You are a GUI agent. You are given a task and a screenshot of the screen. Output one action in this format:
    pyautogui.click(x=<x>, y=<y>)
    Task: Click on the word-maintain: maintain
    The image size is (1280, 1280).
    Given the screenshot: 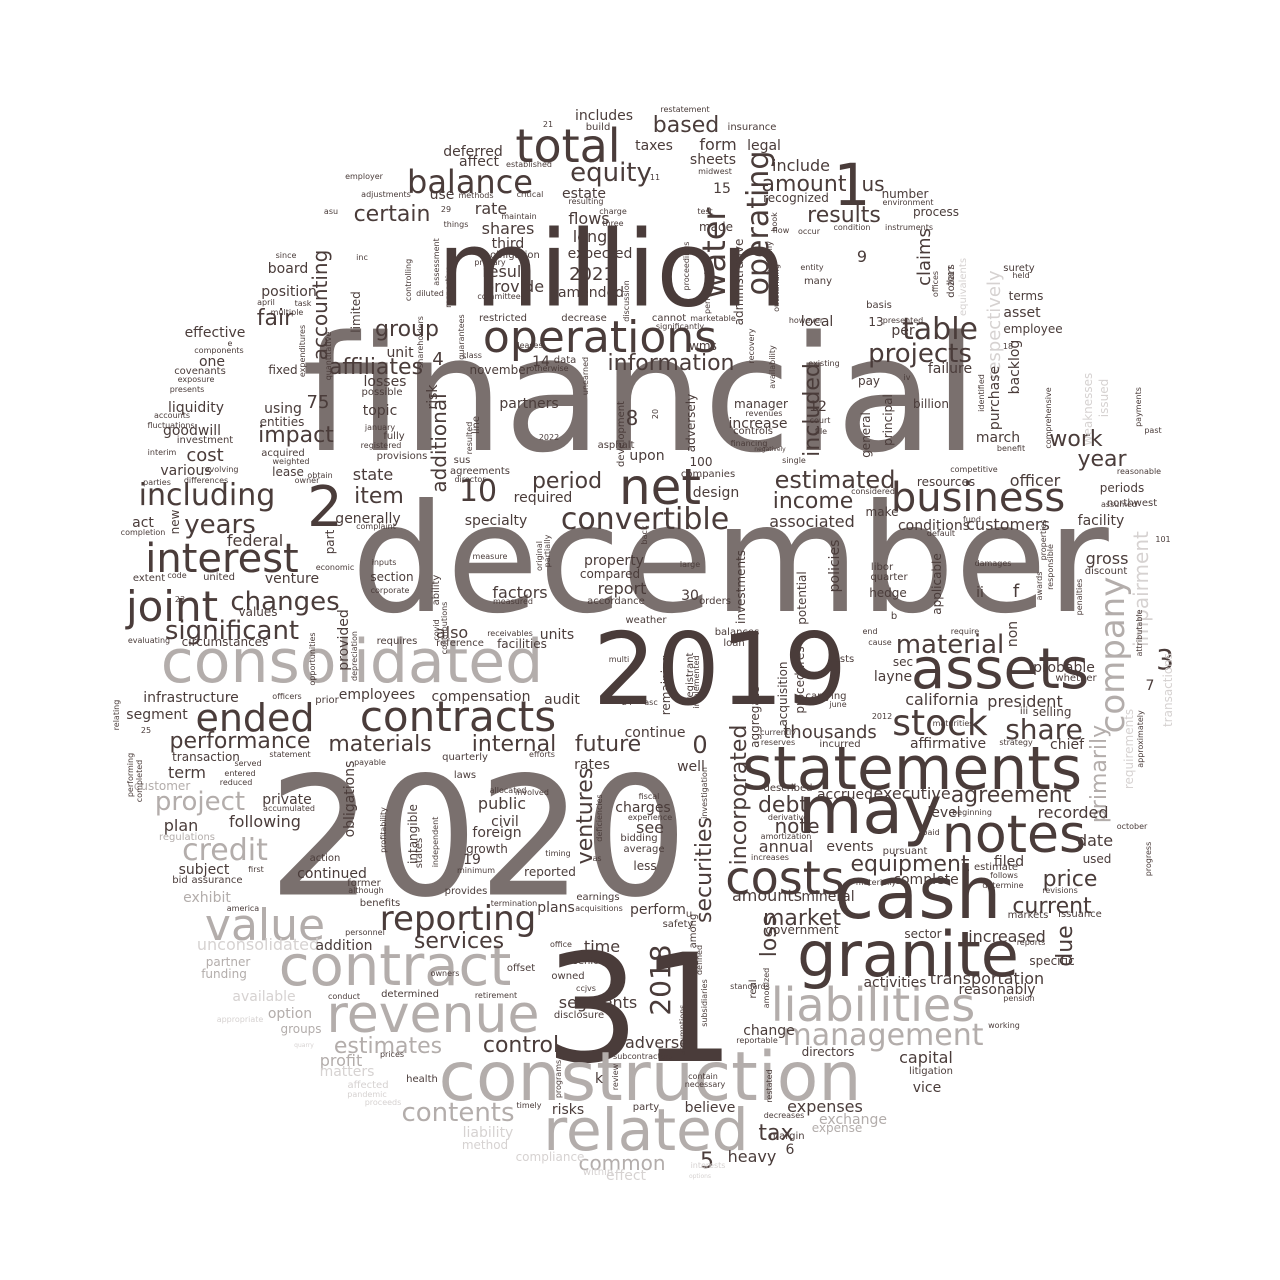 What is the action you would take?
    pyautogui.click(x=519, y=216)
    